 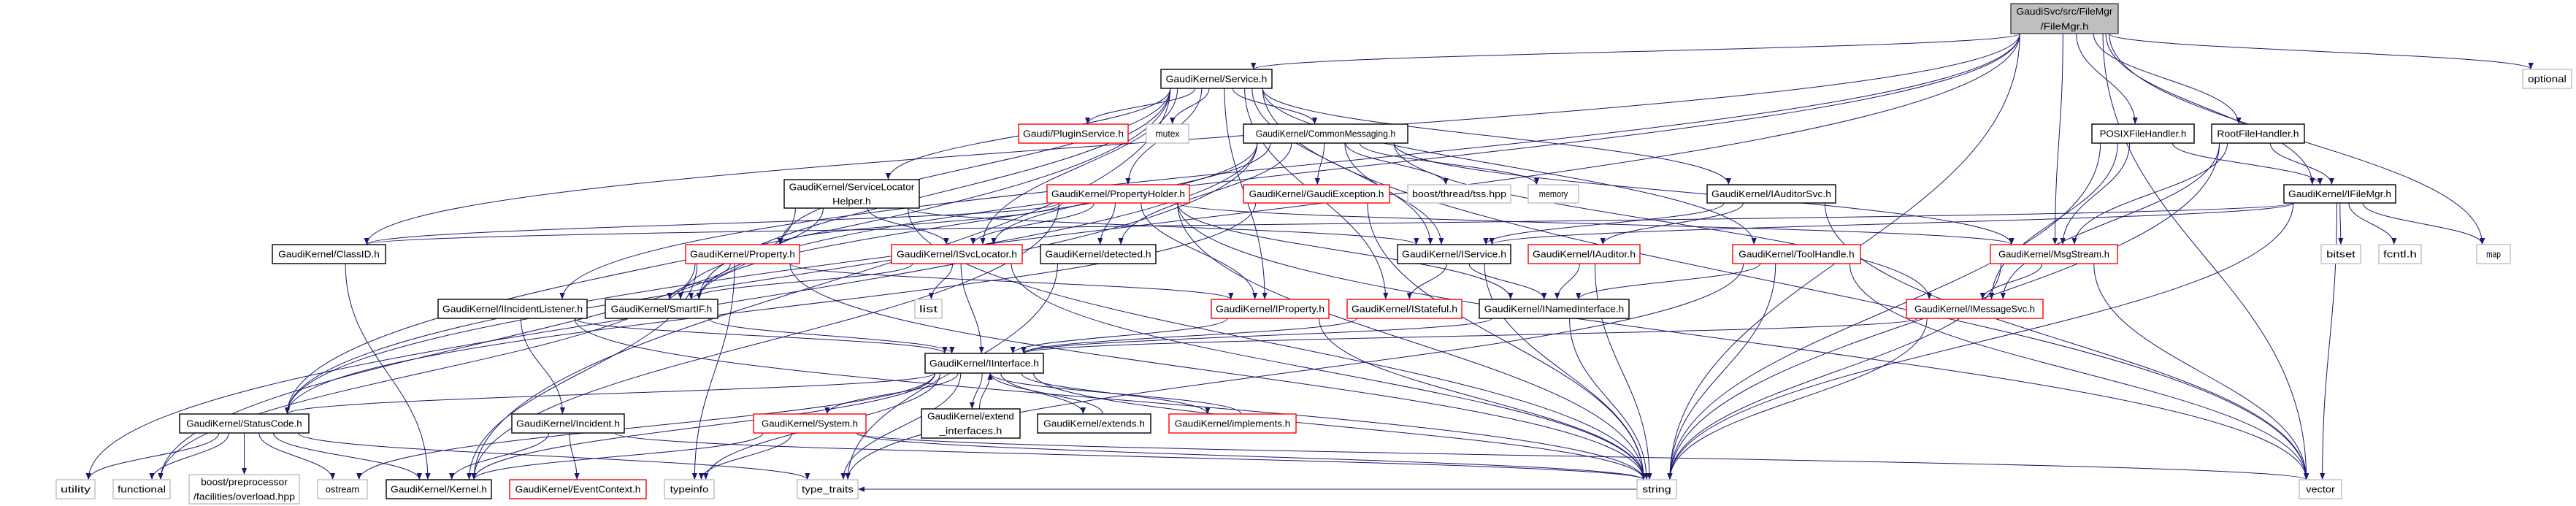 I want to click on edge-commonmessaging-to-msgstream, so click(x=1704, y=194).